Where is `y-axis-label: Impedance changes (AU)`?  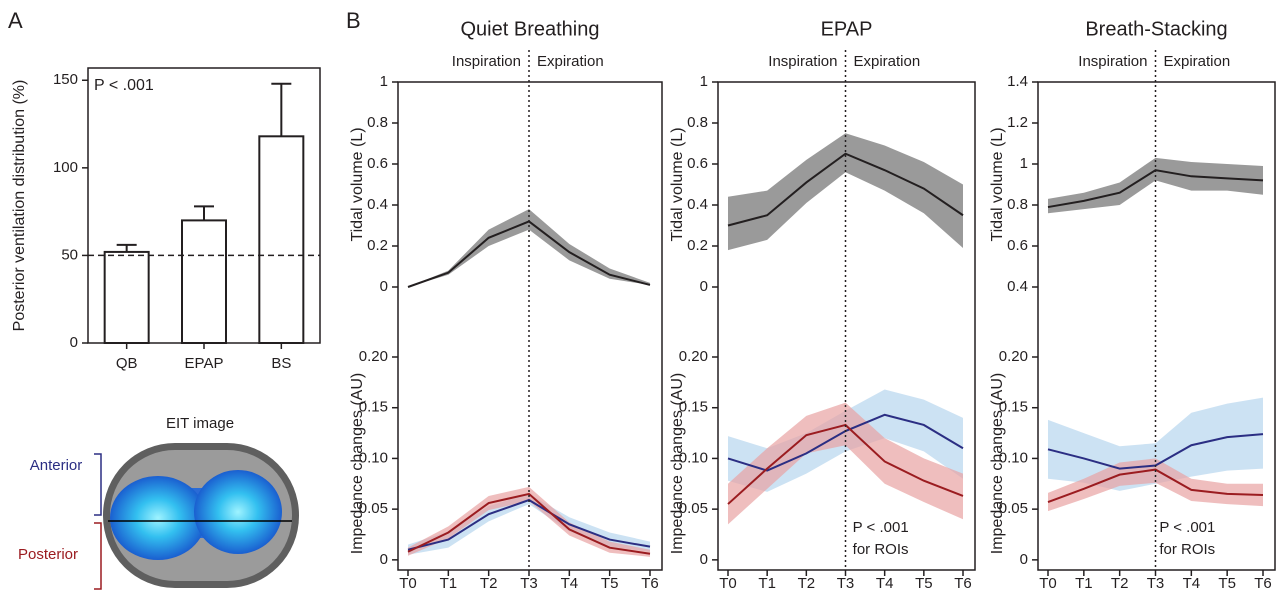
y-axis-label: Impedance changes (AU) is located at coordinates (997, 463).